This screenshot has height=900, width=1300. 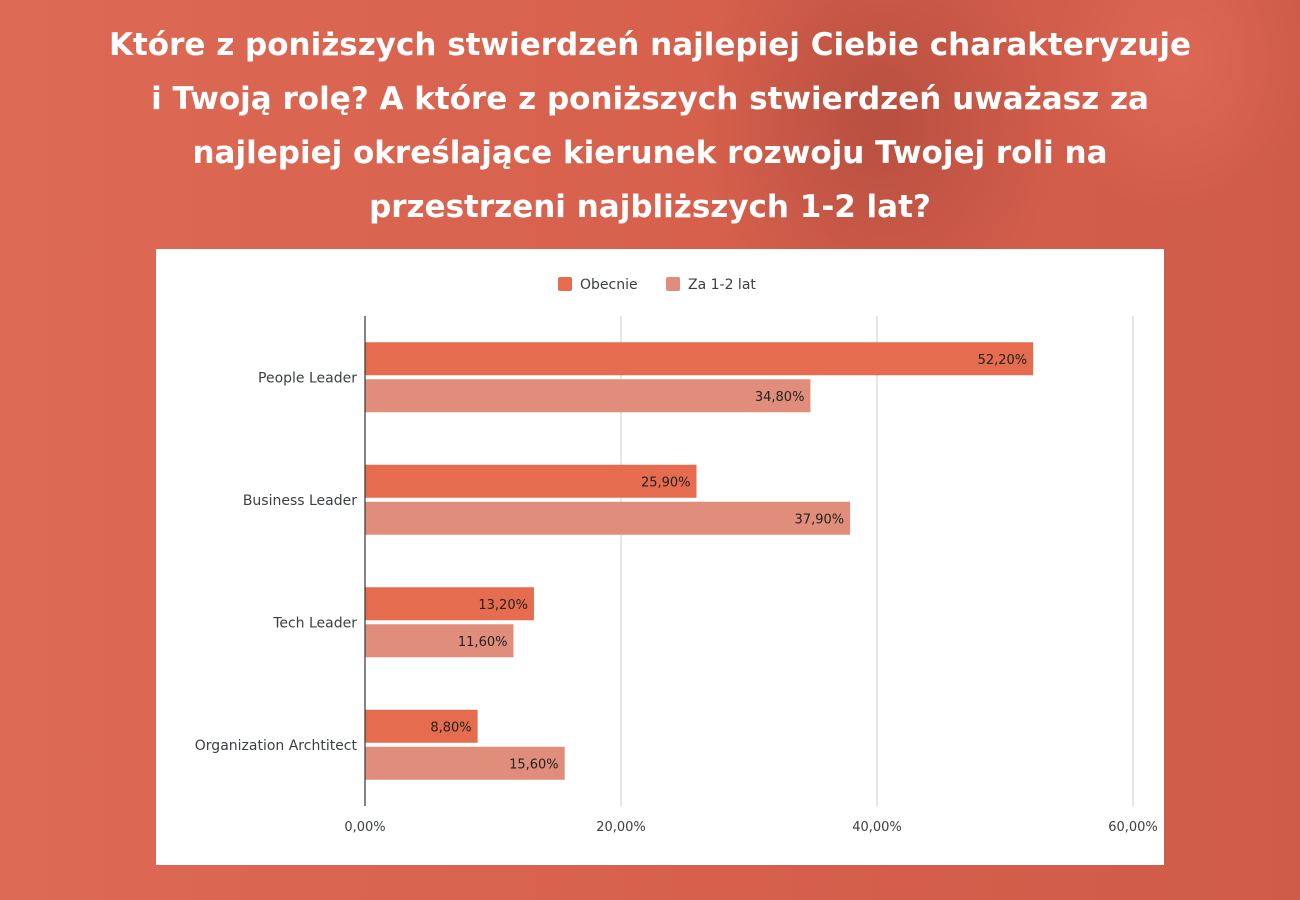 I want to click on data-label: 11,60%, so click(x=483, y=642).